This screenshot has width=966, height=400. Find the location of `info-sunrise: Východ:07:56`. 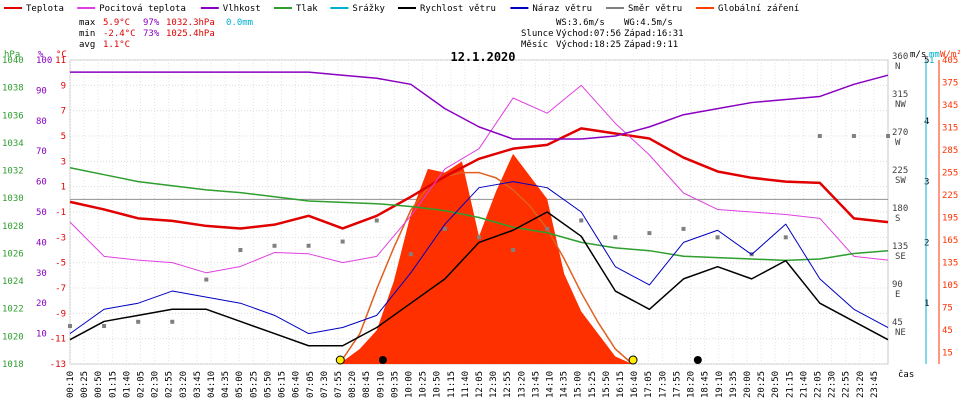

info-sunrise: Východ:07:56 is located at coordinates (588, 34).